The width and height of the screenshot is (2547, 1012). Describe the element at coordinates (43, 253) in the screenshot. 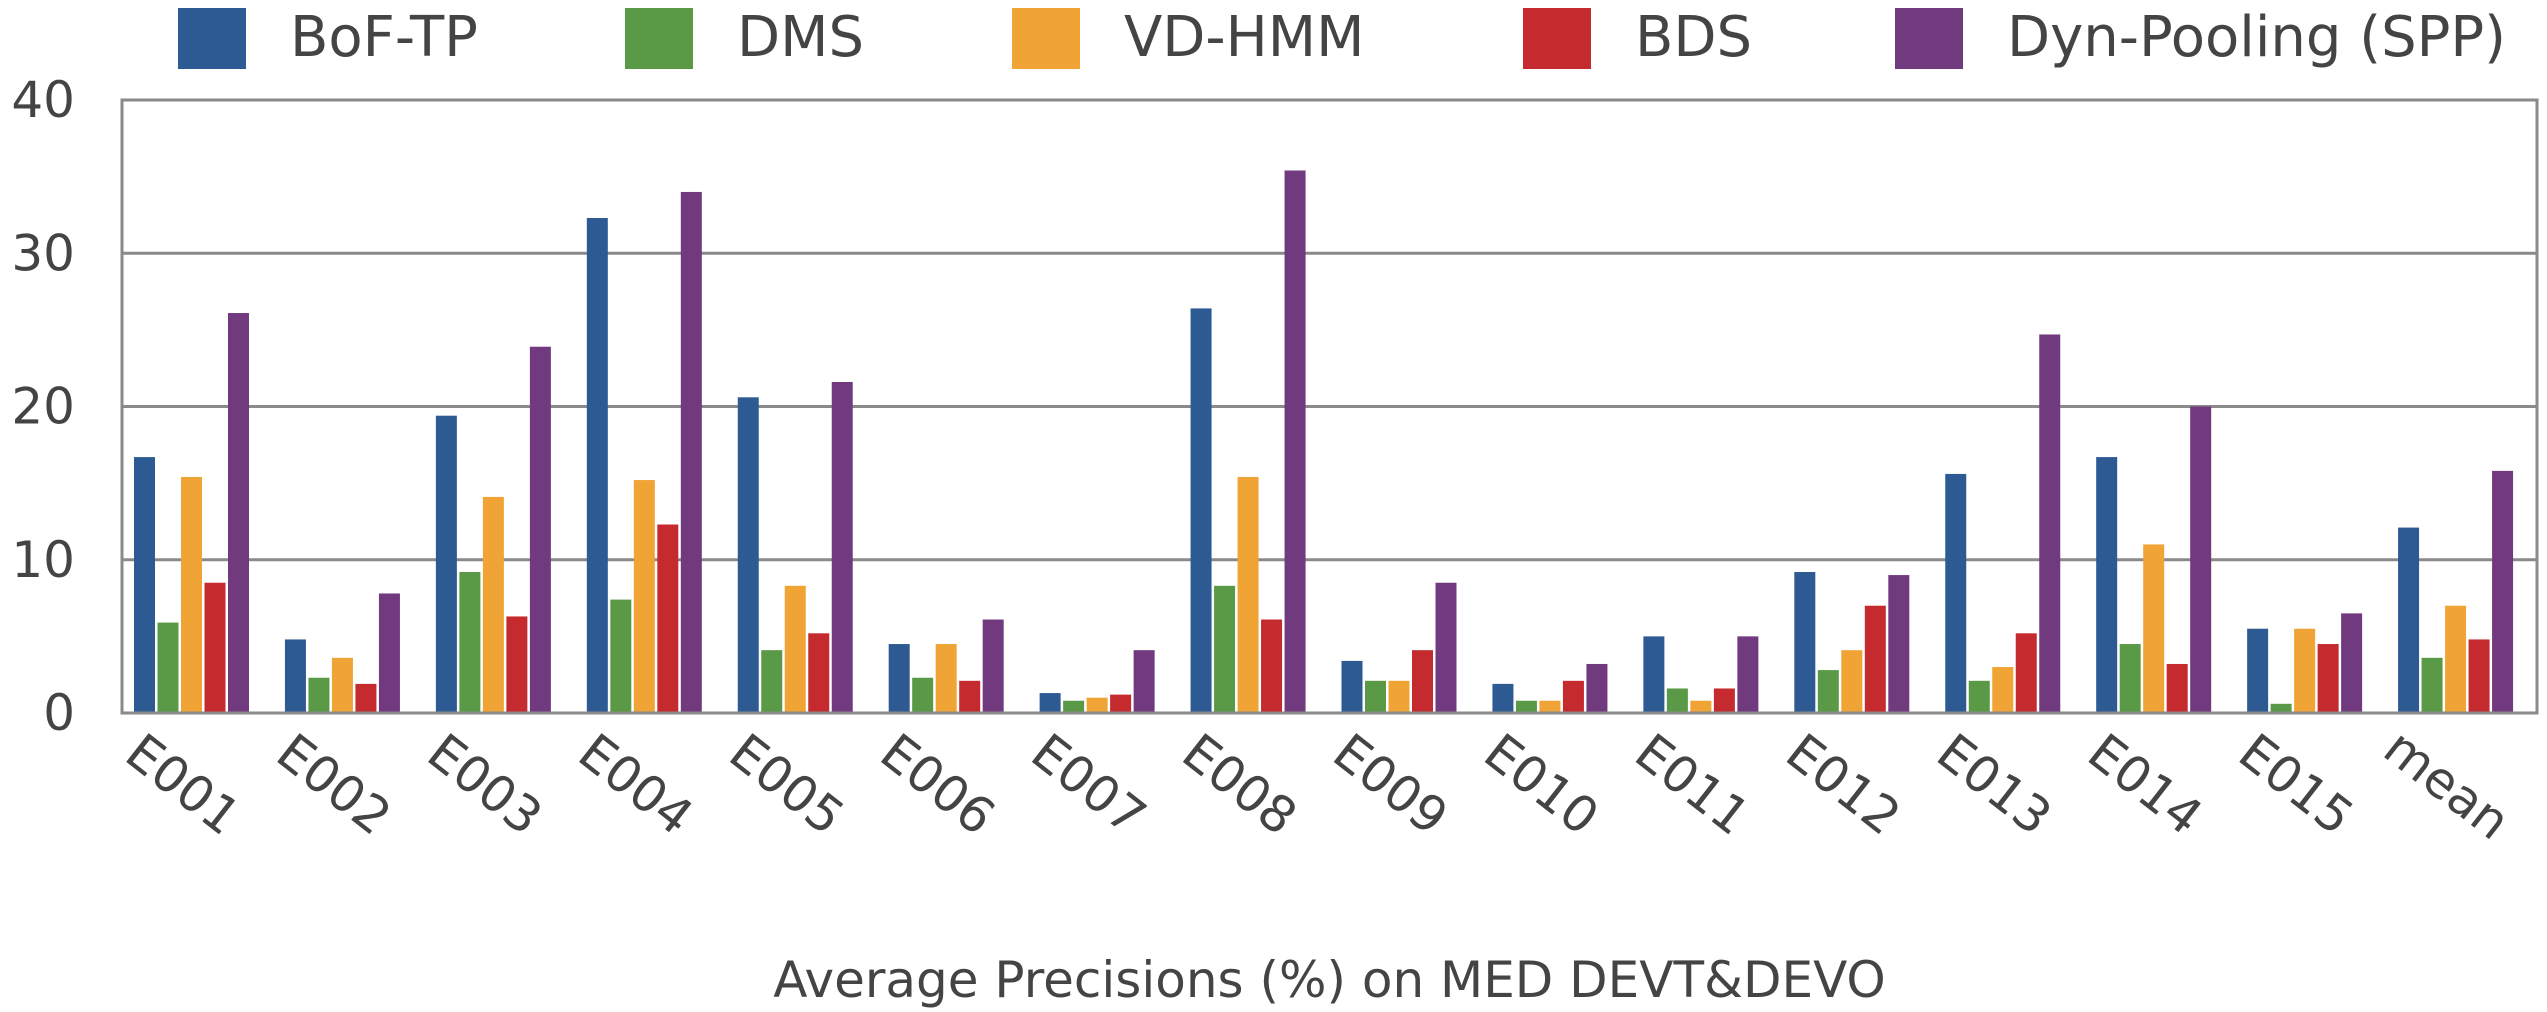

I see `y-tick-label: 30` at that location.